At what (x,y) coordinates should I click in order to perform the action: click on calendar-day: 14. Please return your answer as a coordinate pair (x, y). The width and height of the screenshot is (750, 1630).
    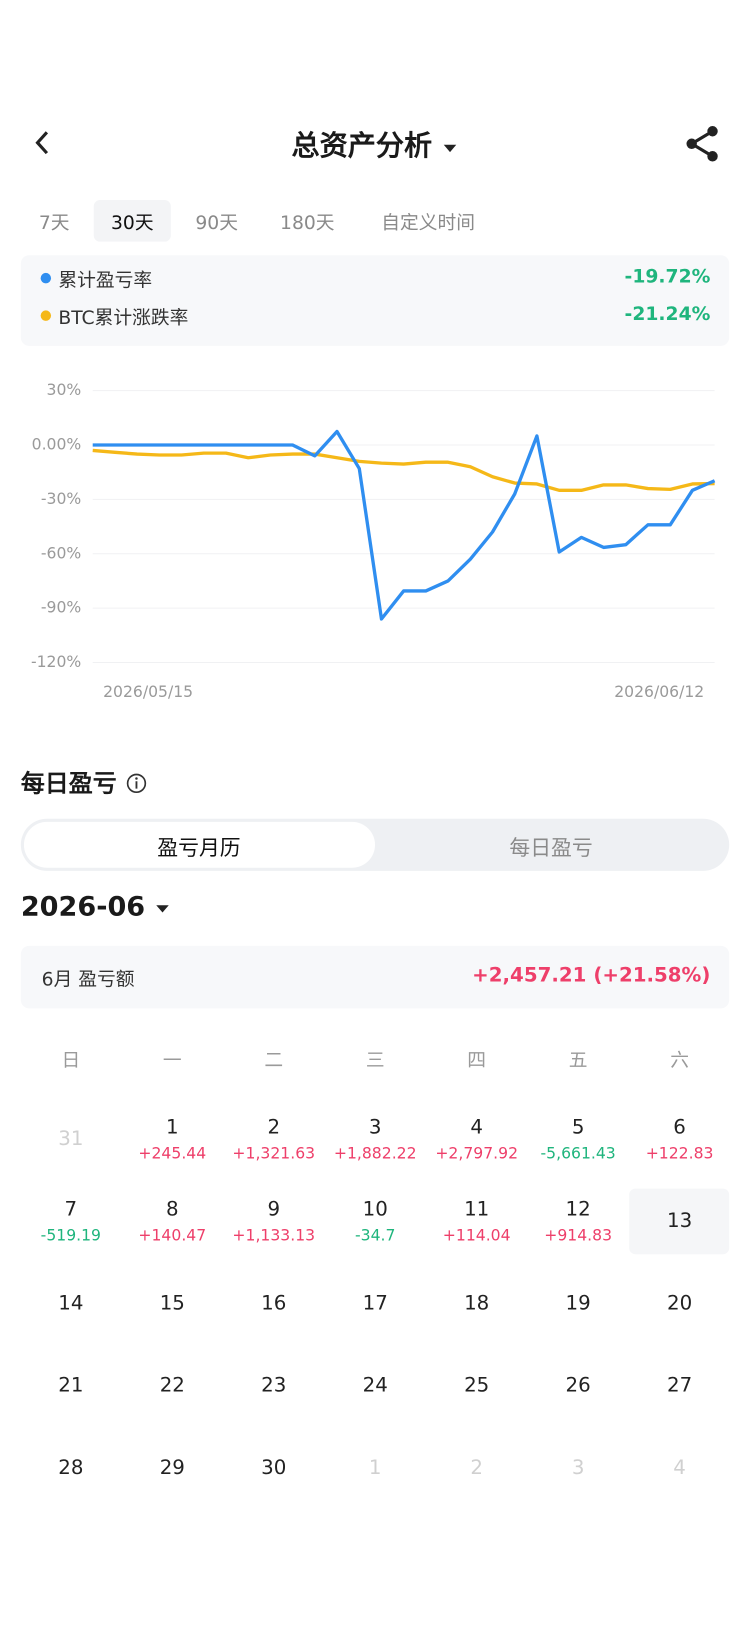
    Looking at the image, I should click on (71, 1303).